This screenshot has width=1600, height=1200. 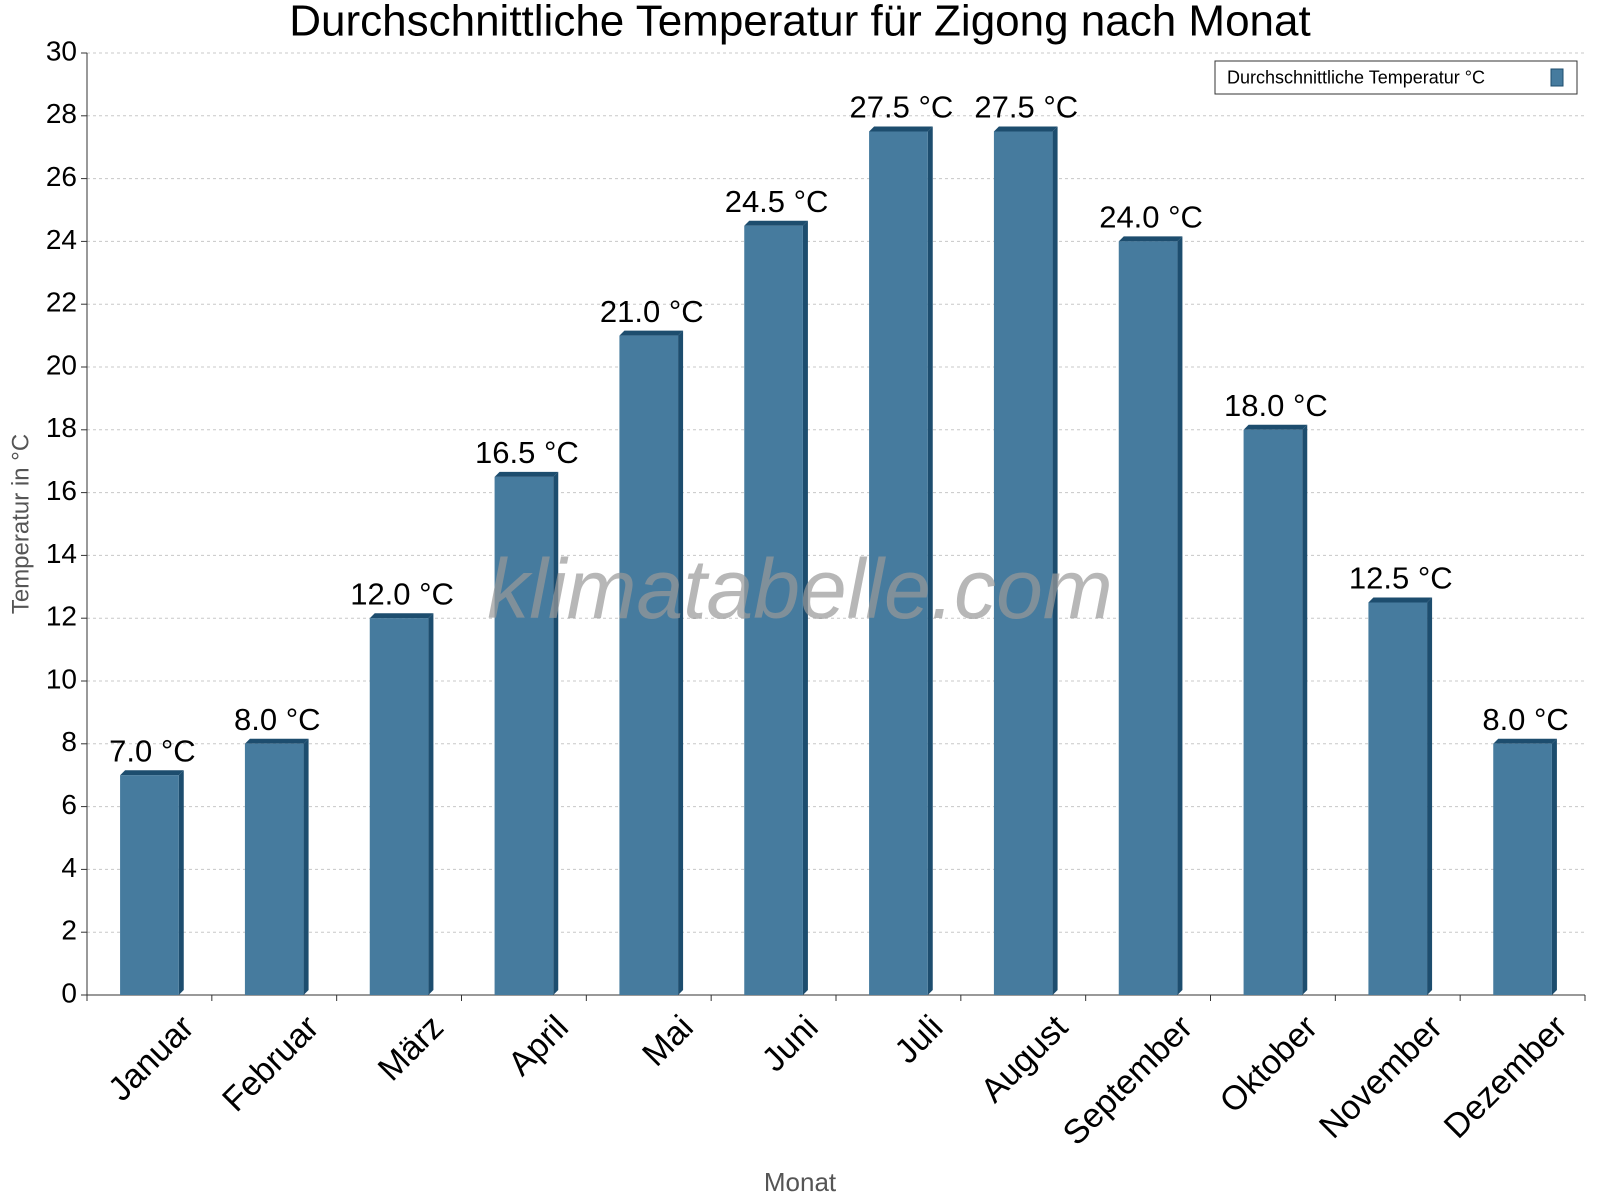 What do you see at coordinates (61, 239) in the screenshot?
I see `y-tick-label: 24` at bounding box center [61, 239].